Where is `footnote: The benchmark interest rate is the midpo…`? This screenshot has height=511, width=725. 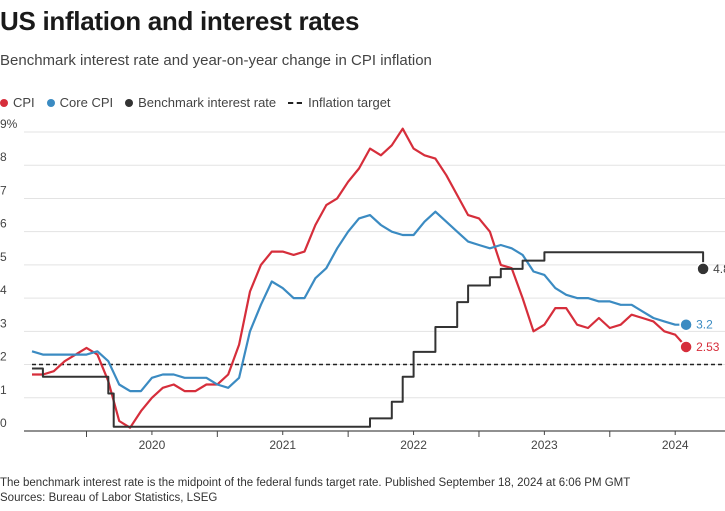 footnote: The benchmark interest rate is the midpo… is located at coordinates (315, 491).